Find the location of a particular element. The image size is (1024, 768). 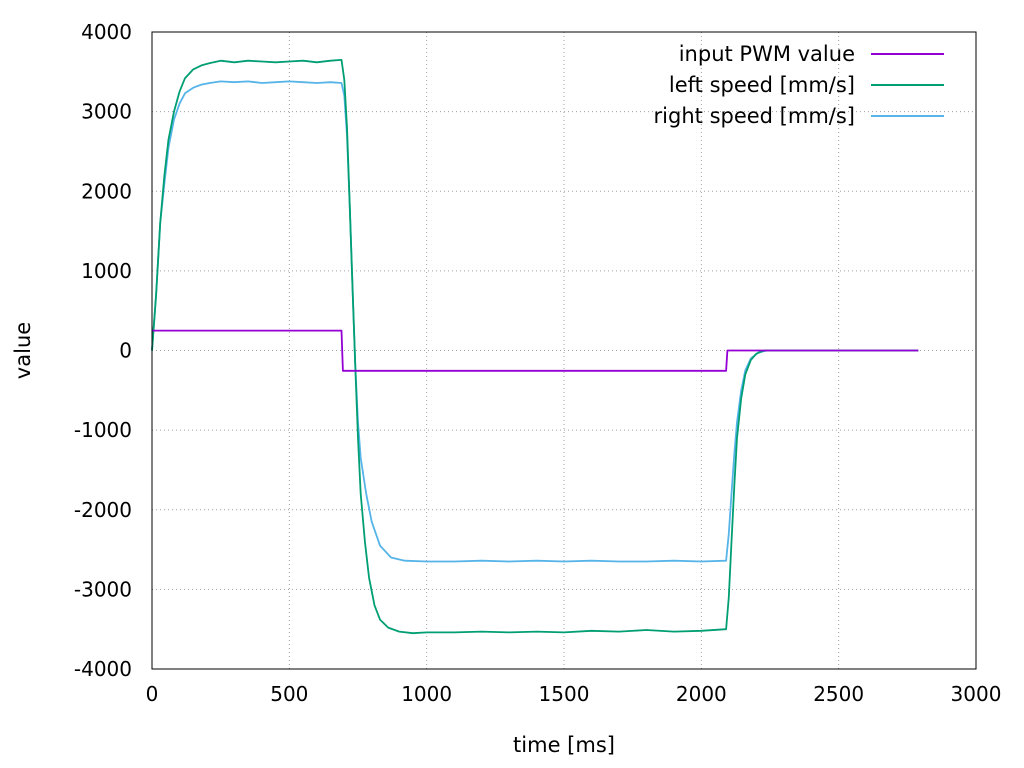

legend-label: right speed [mm/s] is located at coordinates (754, 116).